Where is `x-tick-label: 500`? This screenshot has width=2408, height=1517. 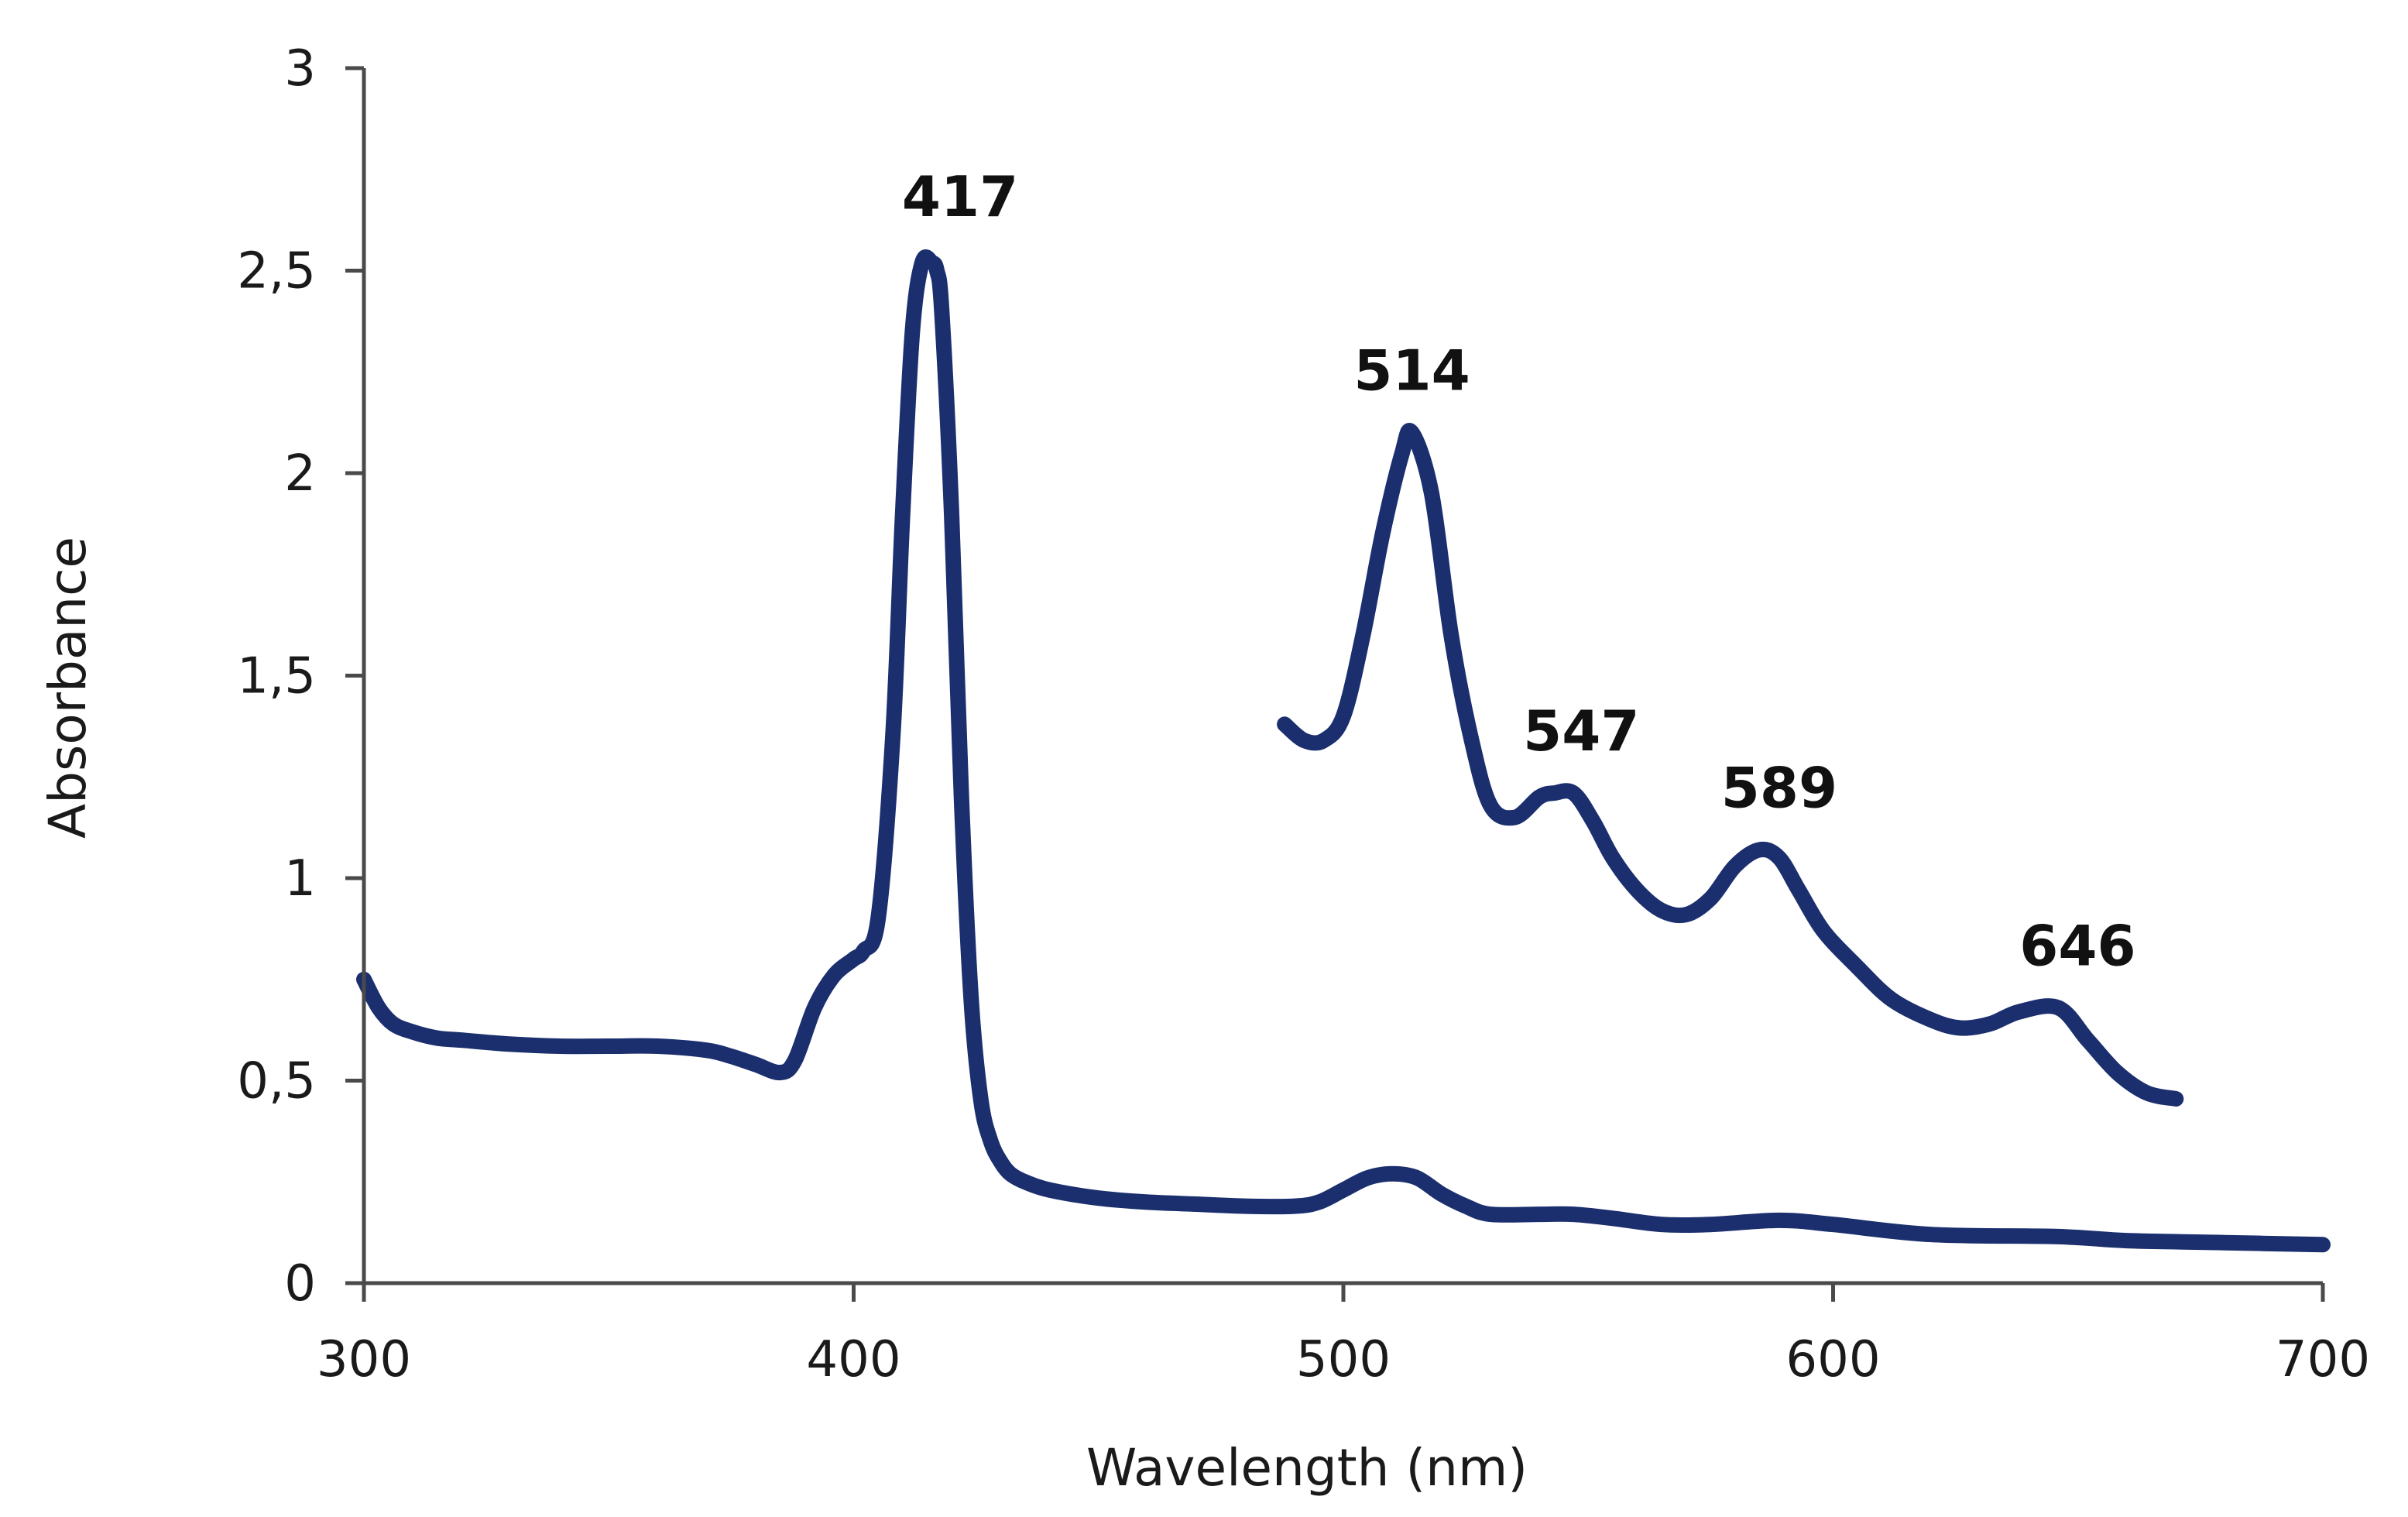
x-tick-label: 500 is located at coordinates (1343, 1359).